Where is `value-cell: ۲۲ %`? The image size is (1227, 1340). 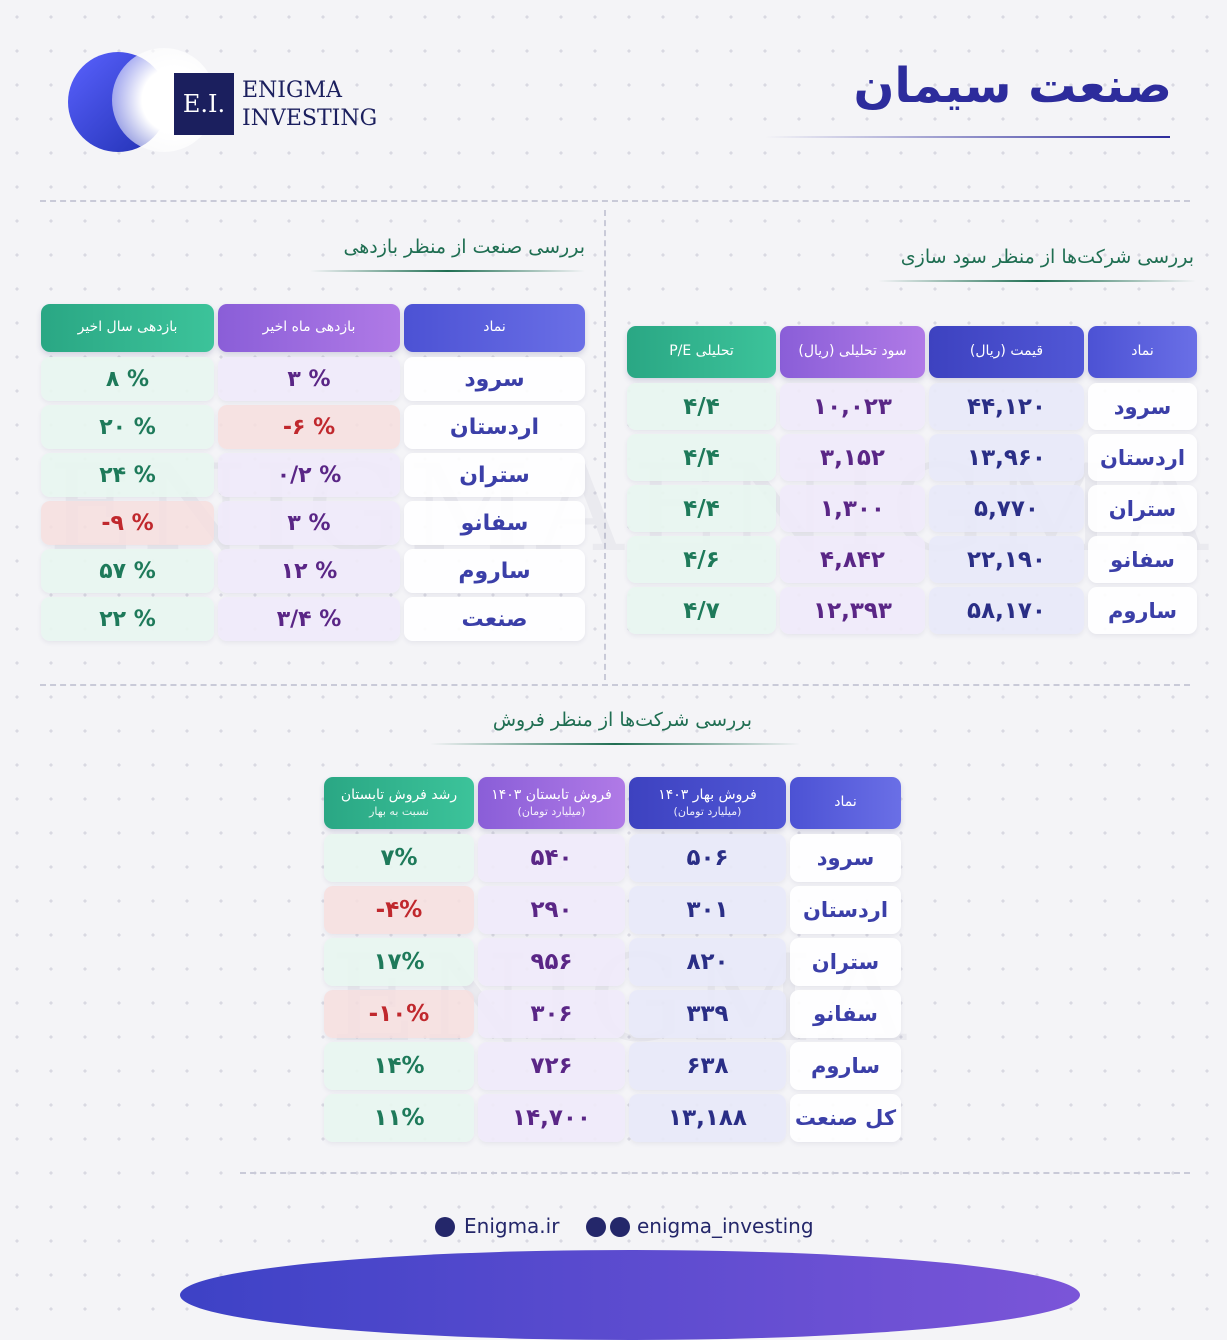 value-cell: ۲۲ % is located at coordinates (127, 619).